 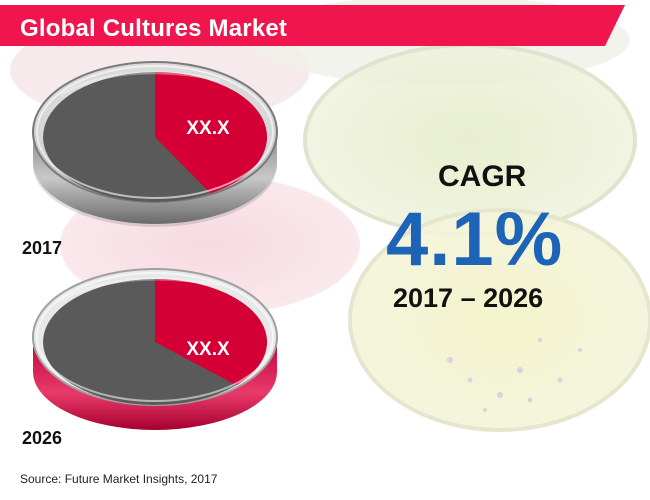 What do you see at coordinates (155, 349) in the screenshot?
I see `dish-2026` at bounding box center [155, 349].